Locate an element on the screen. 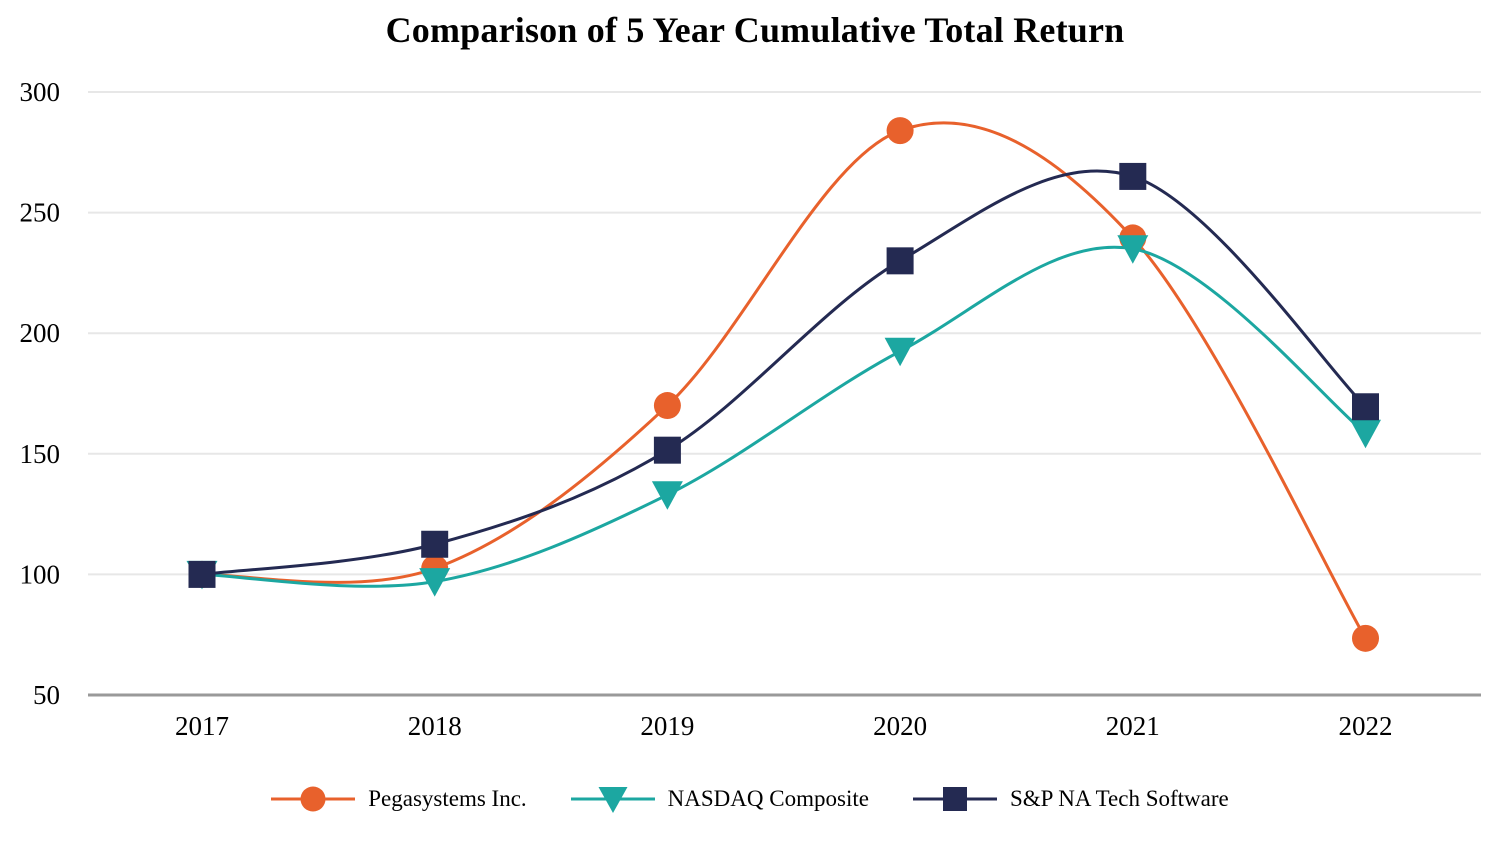 This screenshot has width=1500, height=842. y-axis-tick-label: 300 is located at coordinates (40, 92).